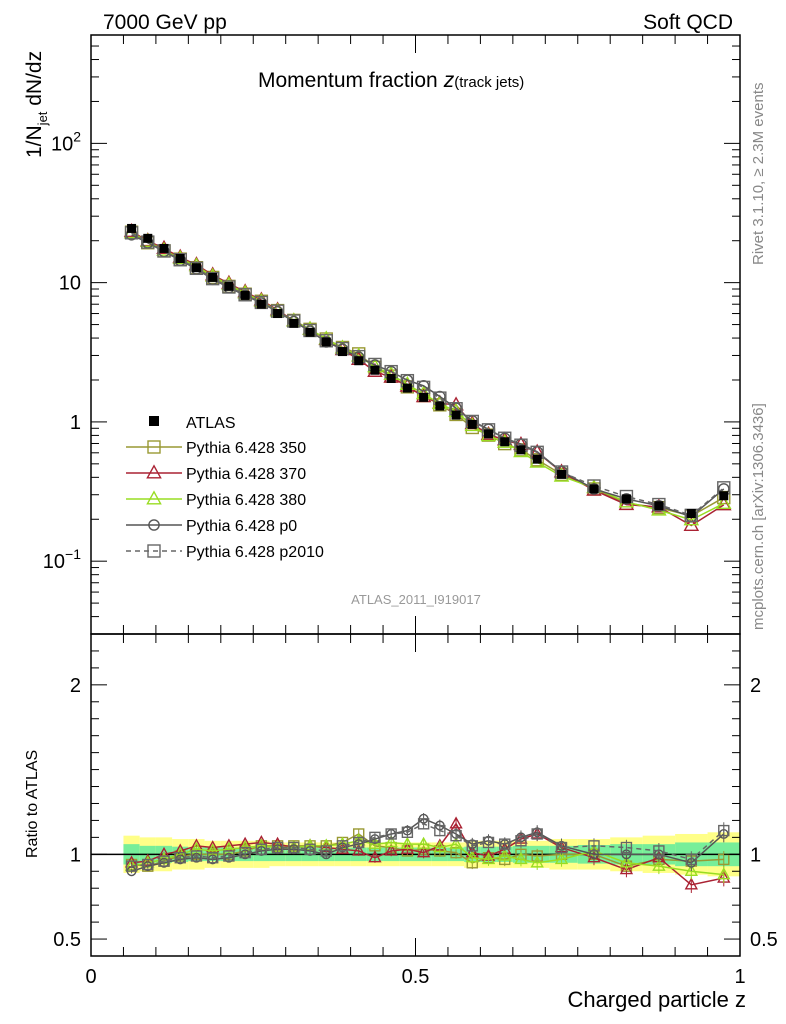  Describe the element at coordinates (165, 22) in the screenshot. I see `header-left: 7000 GeV pp` at that location.